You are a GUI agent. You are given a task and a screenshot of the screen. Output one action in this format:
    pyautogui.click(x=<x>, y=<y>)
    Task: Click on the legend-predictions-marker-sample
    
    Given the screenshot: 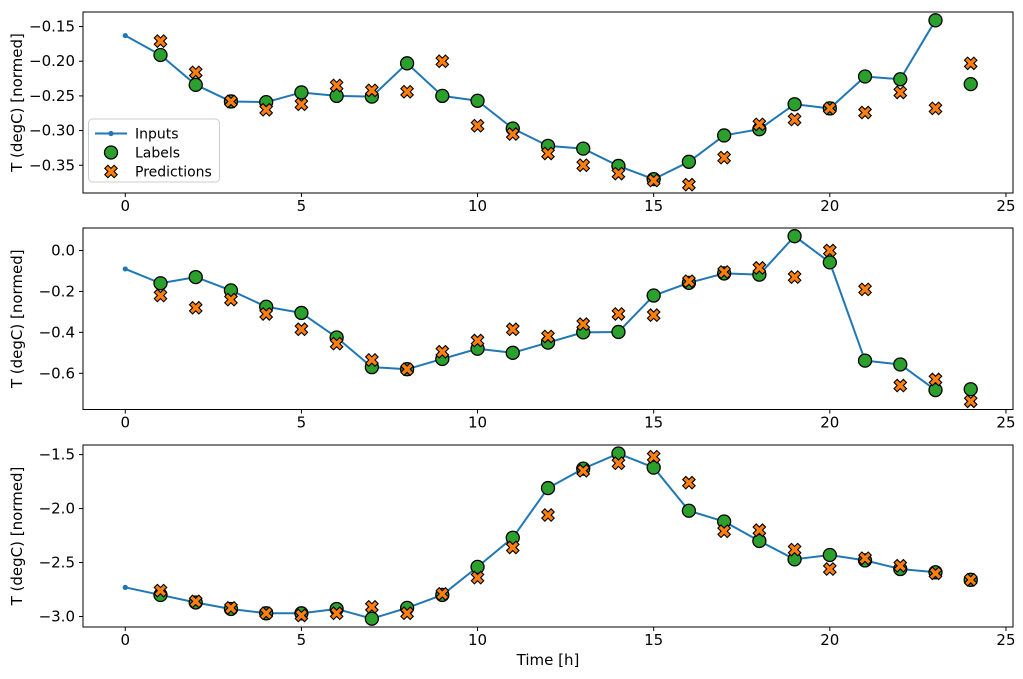 What is the action you would take?
    pyautogui.click(x=111, y=171)
    